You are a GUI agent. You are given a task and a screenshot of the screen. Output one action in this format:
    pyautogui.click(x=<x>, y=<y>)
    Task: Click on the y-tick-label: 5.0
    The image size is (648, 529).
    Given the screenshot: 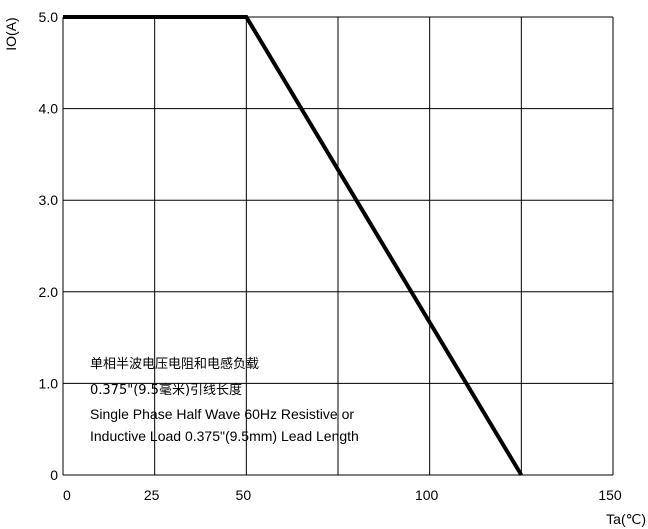 What is the action you would take?
    pyautogui.click(x=49, y=17)
    